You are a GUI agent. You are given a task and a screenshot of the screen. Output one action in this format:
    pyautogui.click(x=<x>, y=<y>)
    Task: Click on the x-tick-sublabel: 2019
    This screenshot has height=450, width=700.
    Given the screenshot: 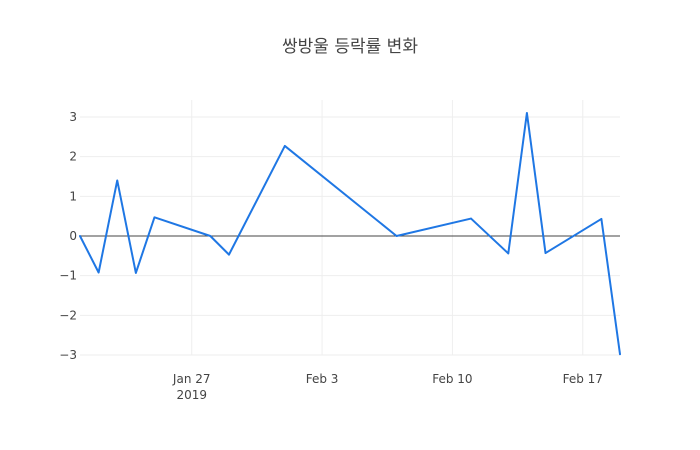 What is the action you would take?
    pyautogui.click(x=191, y=395)
    